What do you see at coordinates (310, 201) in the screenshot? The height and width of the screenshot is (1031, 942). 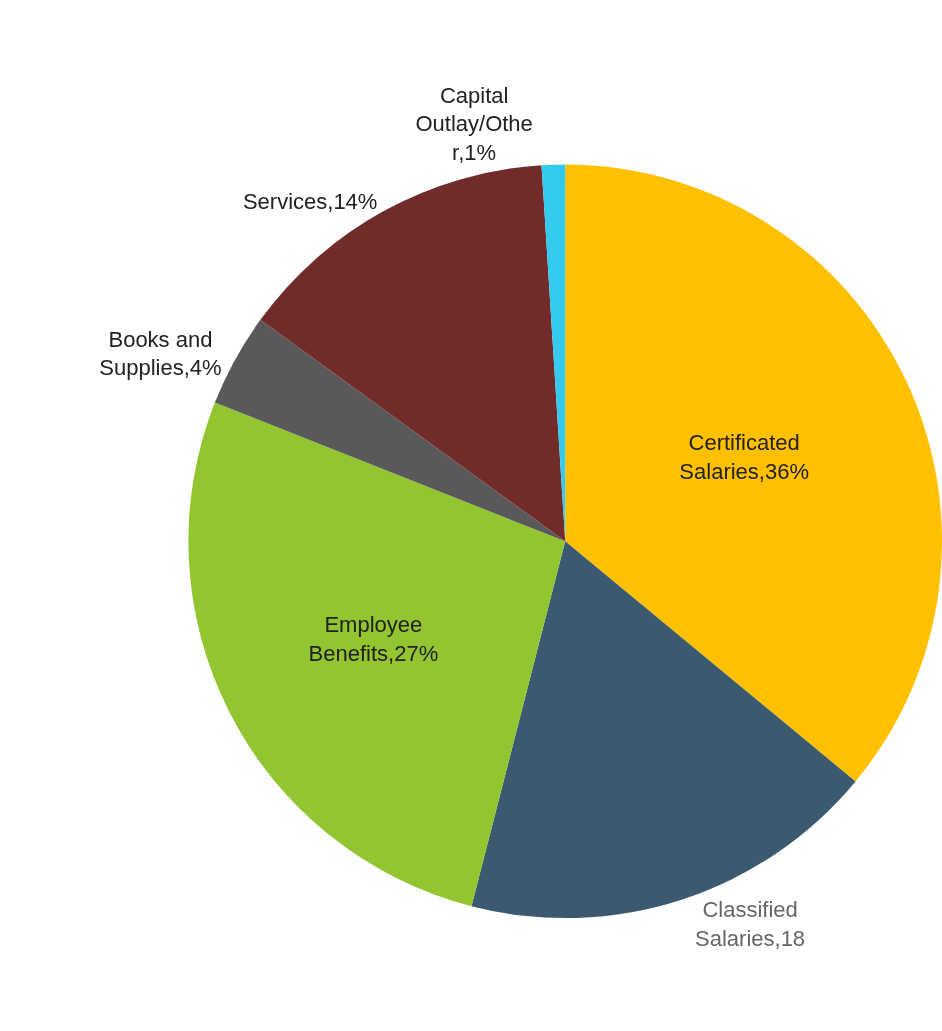 I see `slice-label: Services,14%` at bounding box center [310, 201].